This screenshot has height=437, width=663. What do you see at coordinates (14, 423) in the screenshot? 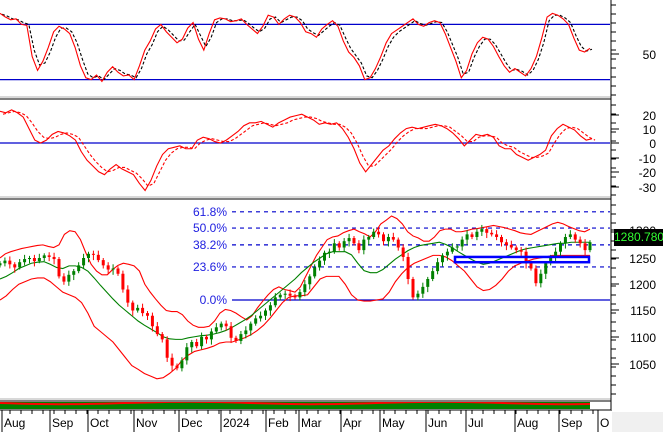
I see `month-label: Aug` at bounding box center [14, 423].